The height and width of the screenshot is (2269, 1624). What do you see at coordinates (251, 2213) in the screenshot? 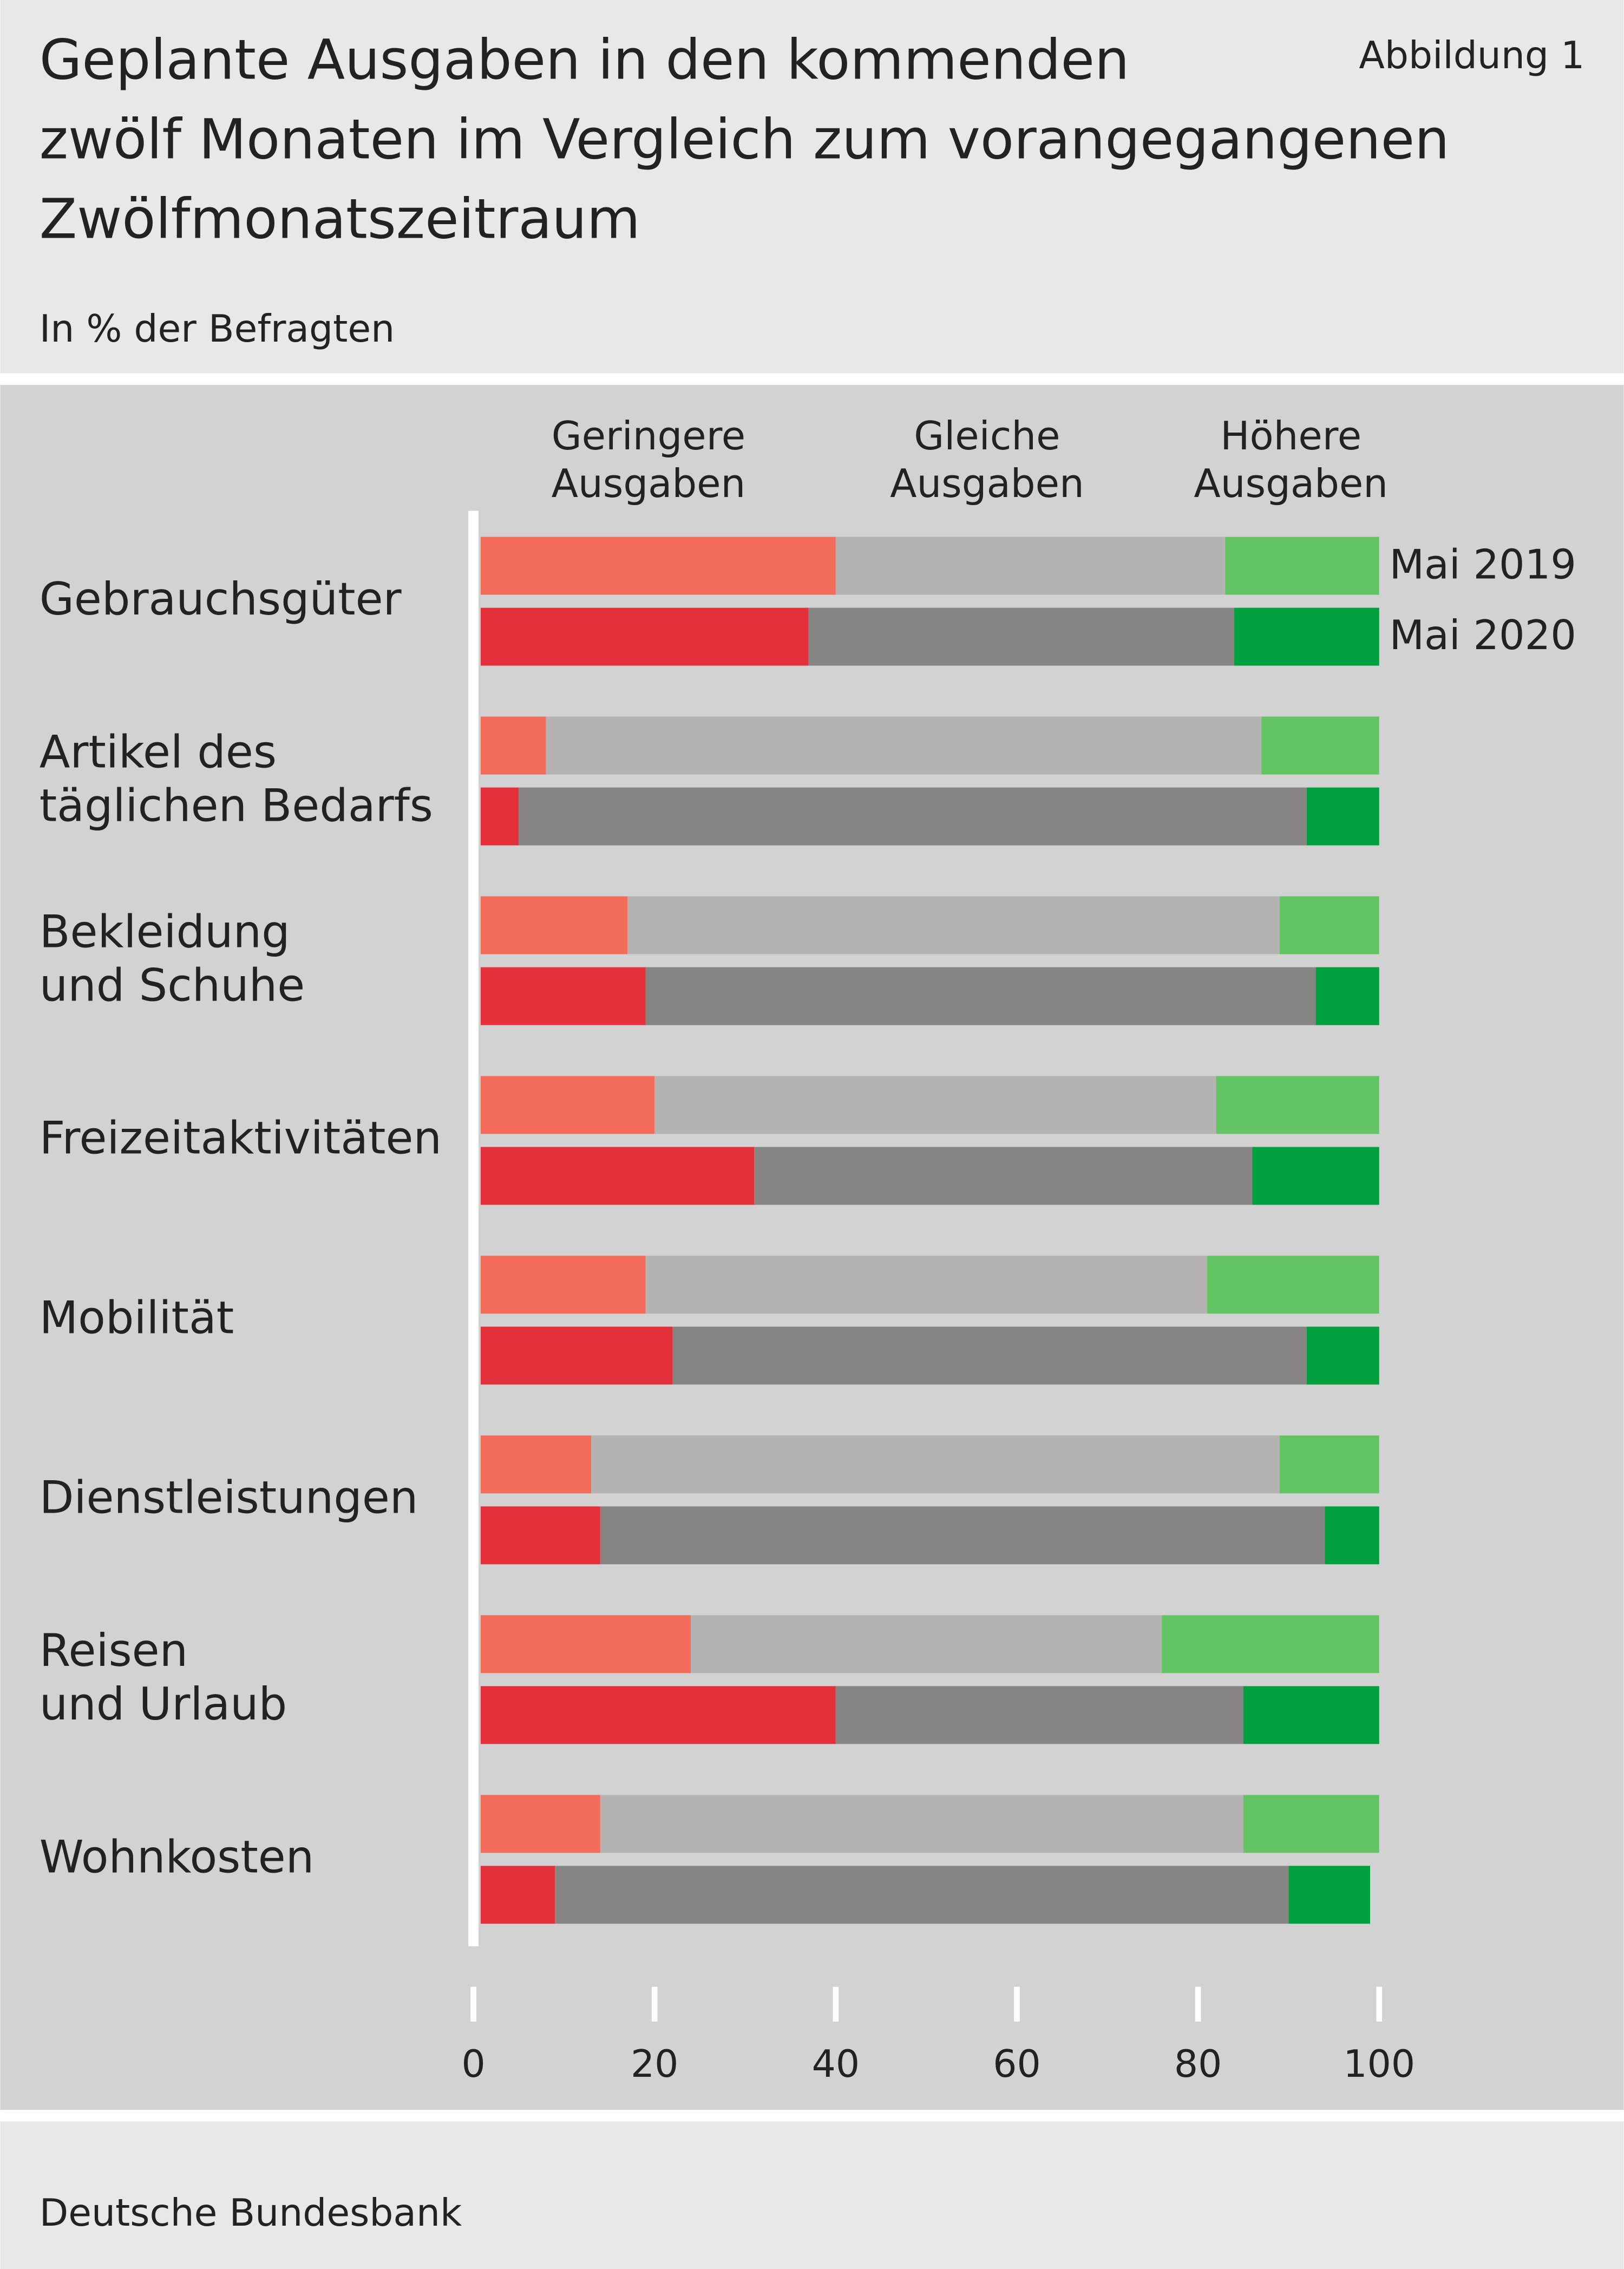
I see `source: Deutsche Bundesbank` at bounding box center [251, 2213].